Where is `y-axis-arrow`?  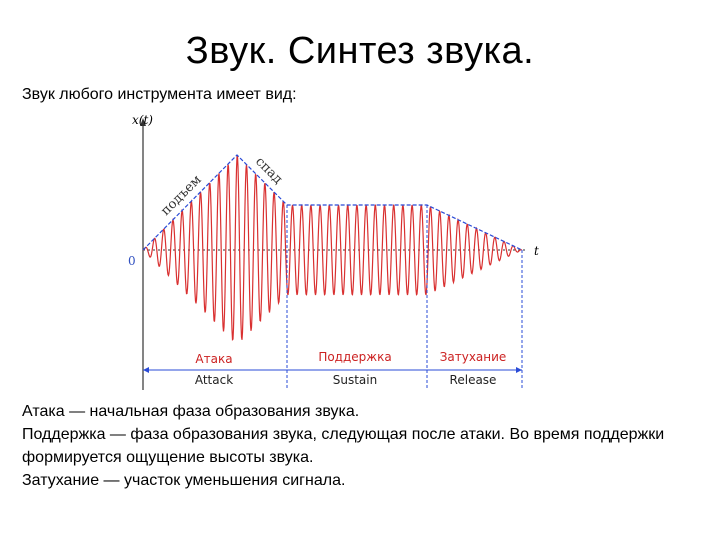 y-axis-arrow is located at coordinates (143, 122).